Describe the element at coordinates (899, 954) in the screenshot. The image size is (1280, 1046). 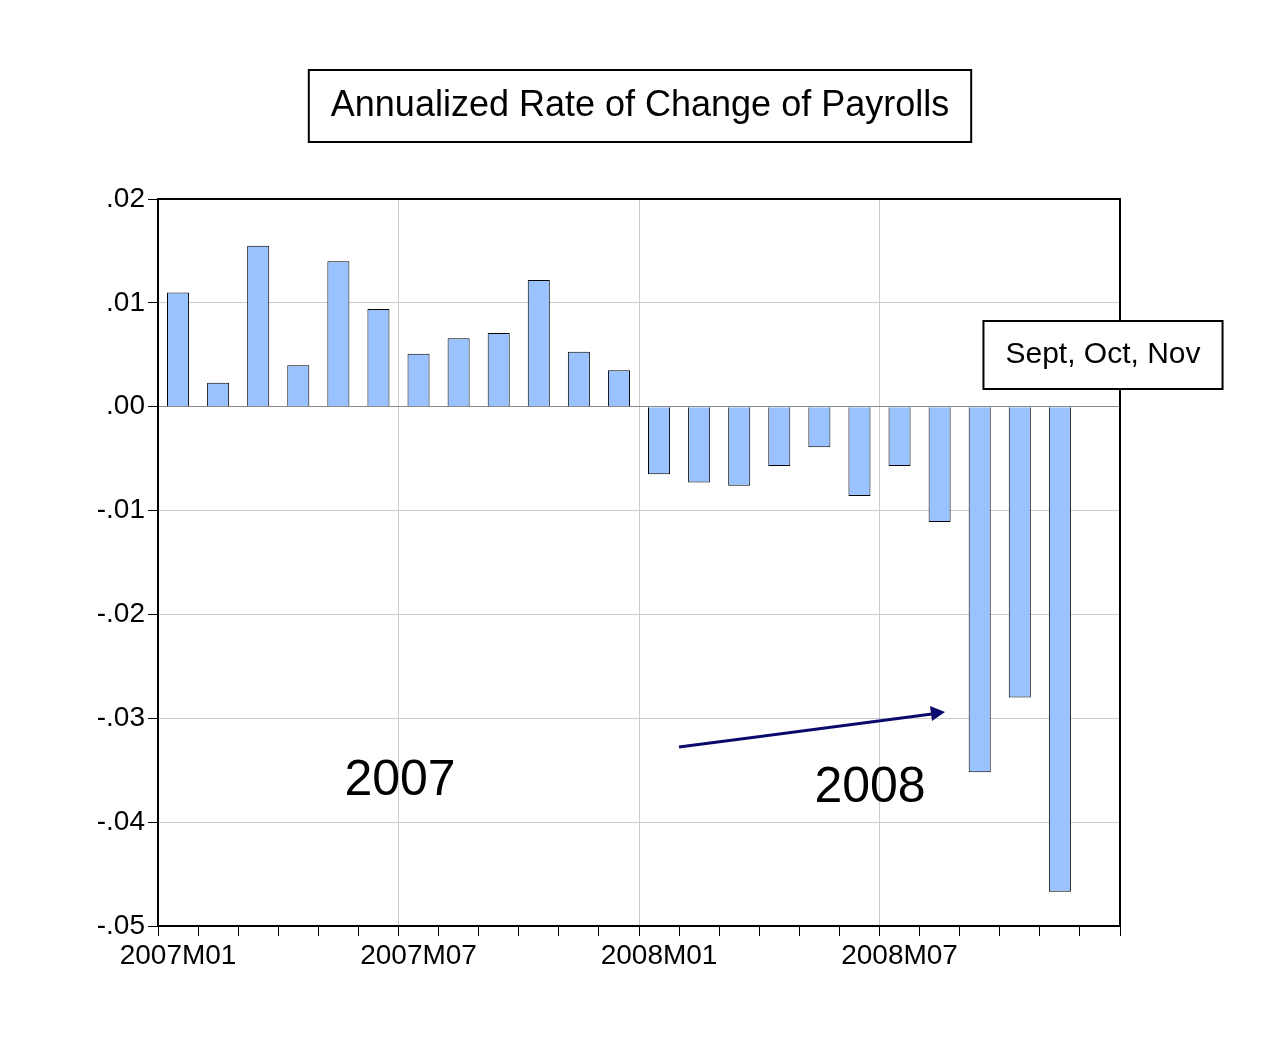
I see `x-tick-label: 2008M07` at that location.